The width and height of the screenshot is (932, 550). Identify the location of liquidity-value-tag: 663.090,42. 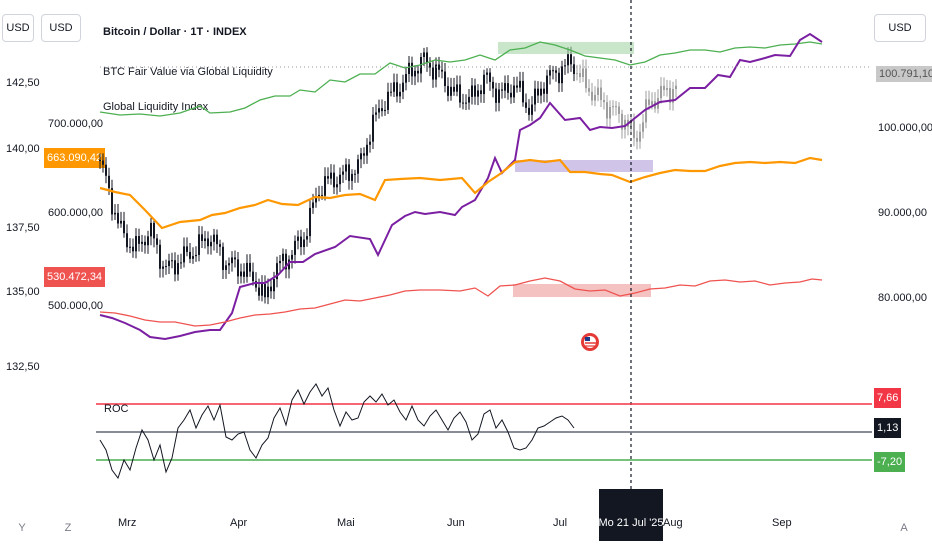
(75, 158).